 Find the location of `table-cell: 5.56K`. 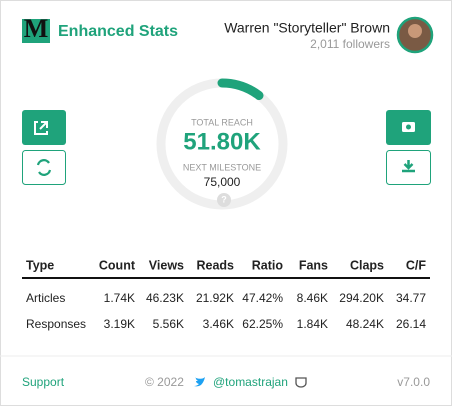

table-cell: 5.56K is located at coordinates (168, 324).